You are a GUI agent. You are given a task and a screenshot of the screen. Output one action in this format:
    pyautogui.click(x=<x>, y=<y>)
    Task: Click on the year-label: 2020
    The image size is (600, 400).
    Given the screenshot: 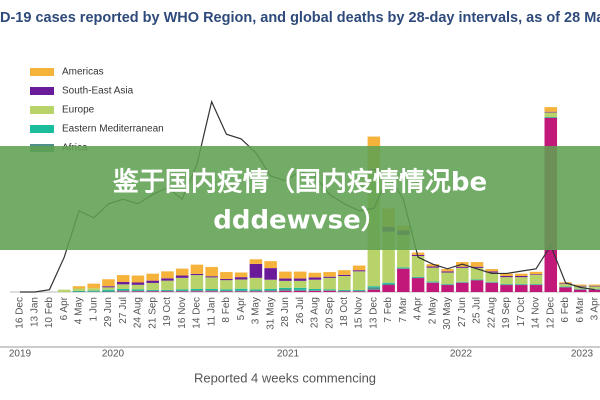 What is the action you would take?
    pyautogui.click(x=113, y=354)
    